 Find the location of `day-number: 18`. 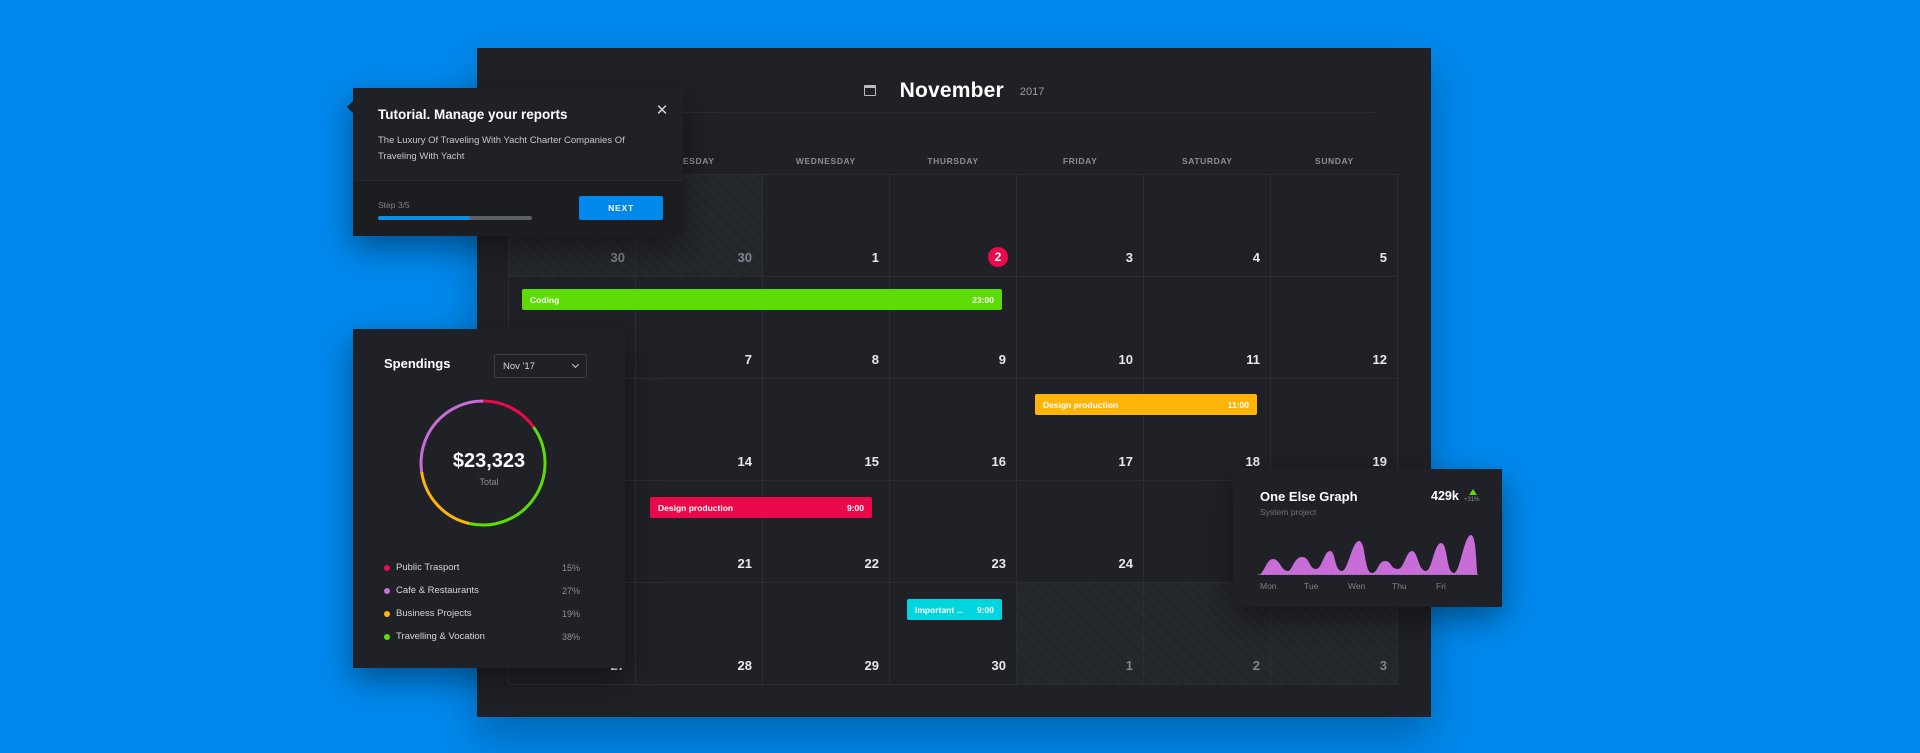

day-number: 18 is located at coordinates (1252, 461).